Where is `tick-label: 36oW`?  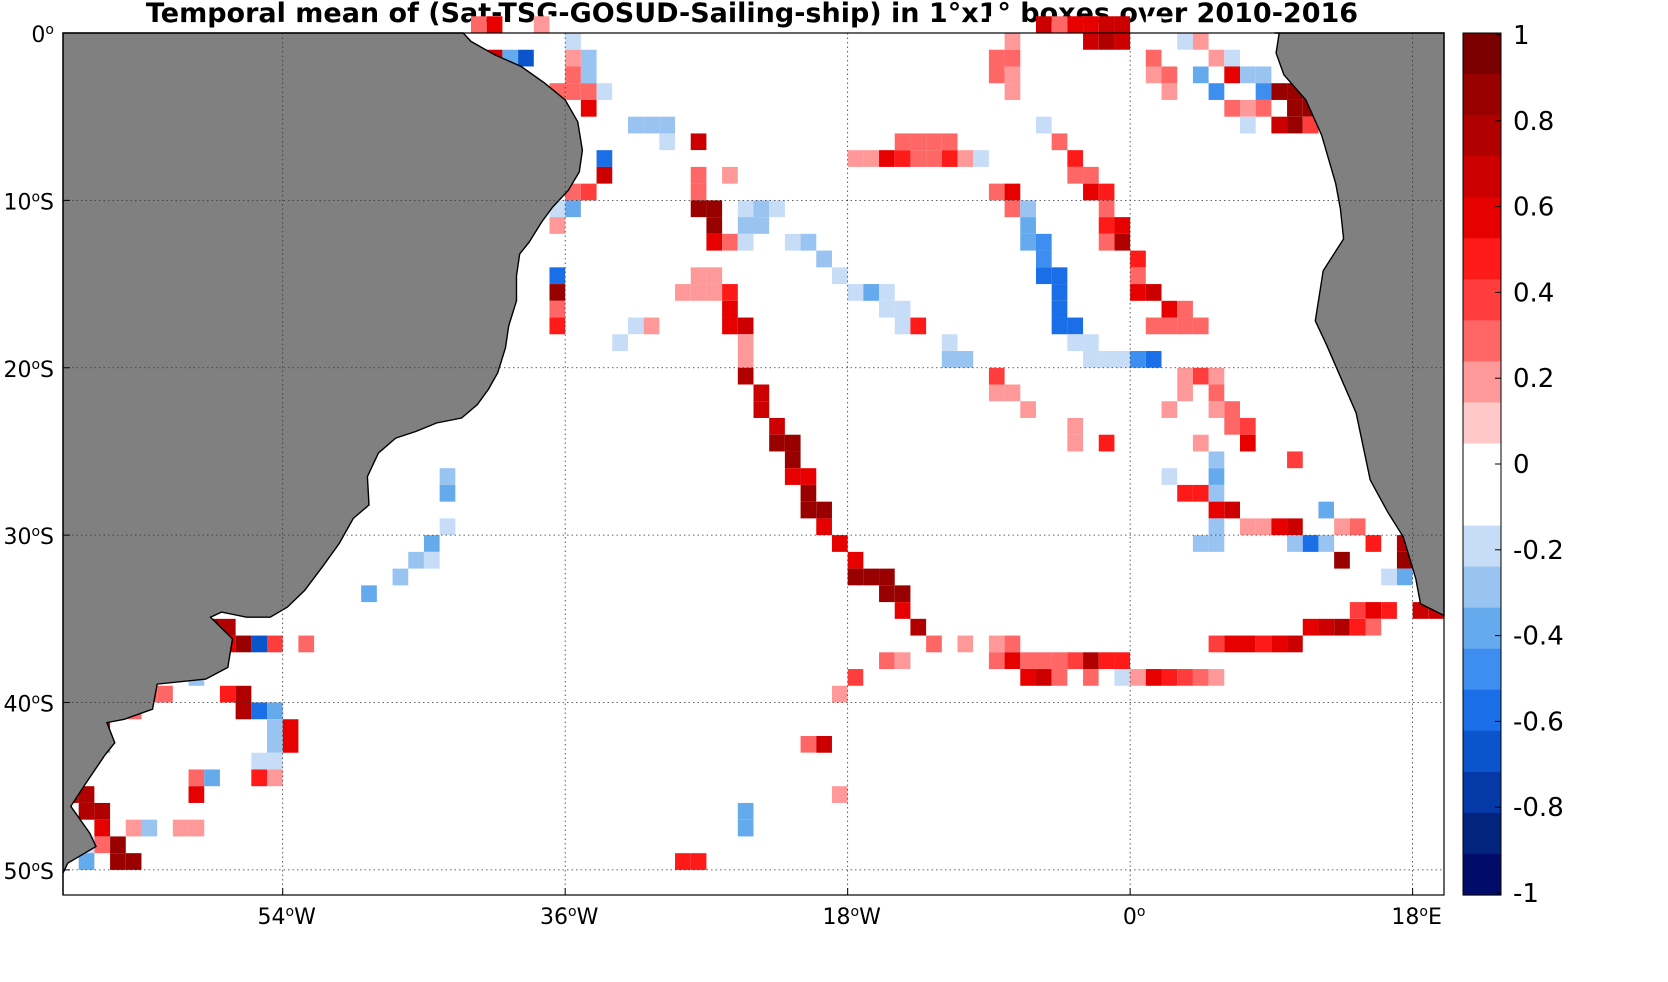
tick-label: 36oW is located at coordinates (569, 917).